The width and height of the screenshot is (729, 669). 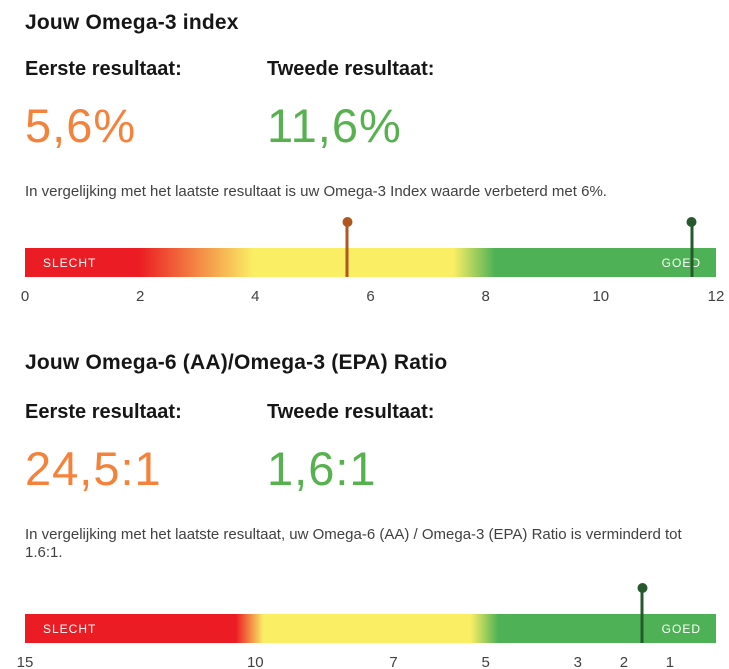 What do you see at coordinates (255, 296) in the screenshot?
I see `tick-label: 4` at bounding box center [255, 296].